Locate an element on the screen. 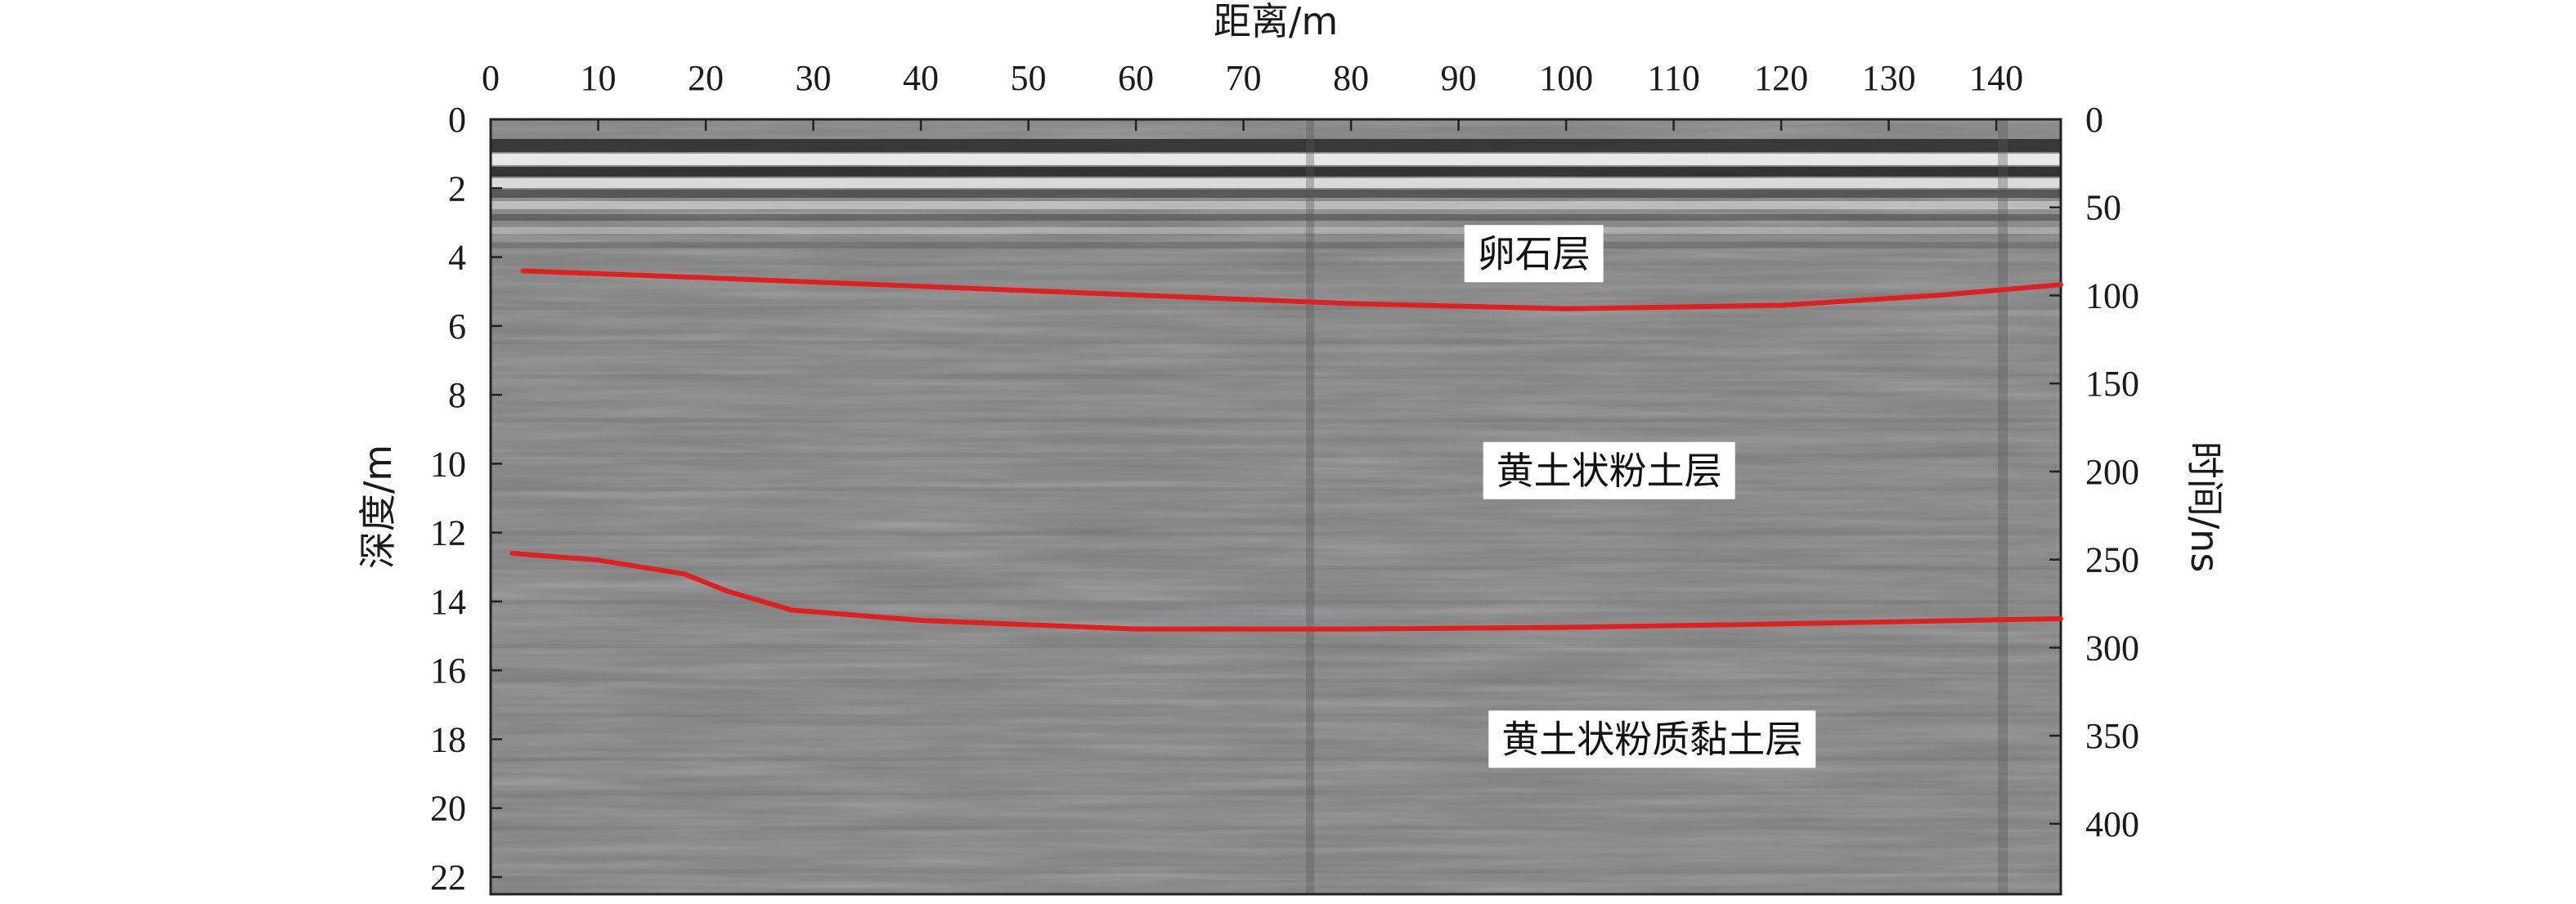 This screenshot has height=904, width=2576. top-axis-tick-label: 90 is located at coordinates (1459, 78).